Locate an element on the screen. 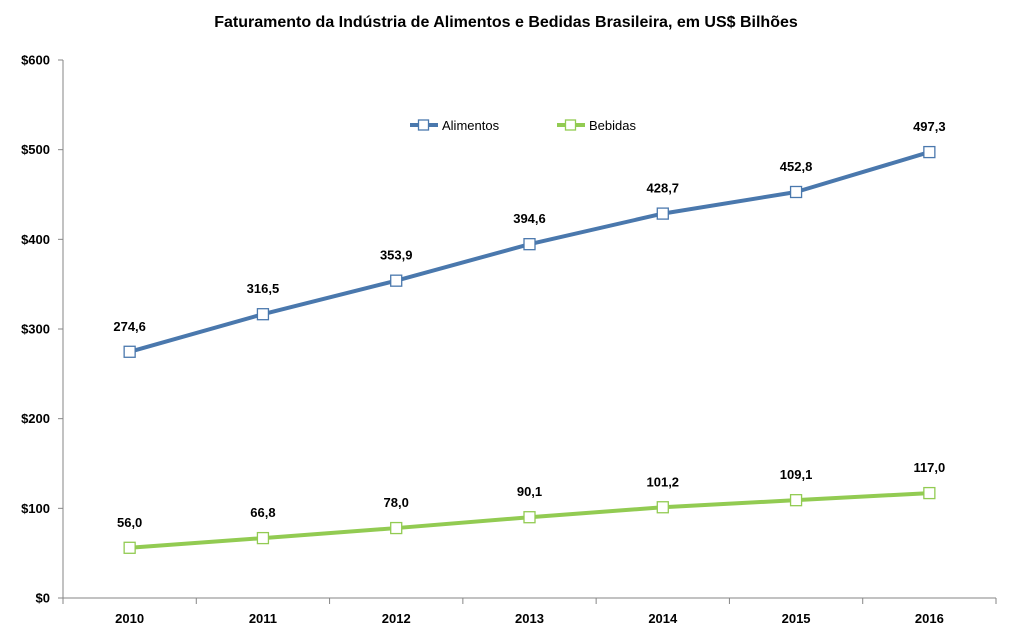  x-tick-label: 2011 is located at coordinates (263, 618).